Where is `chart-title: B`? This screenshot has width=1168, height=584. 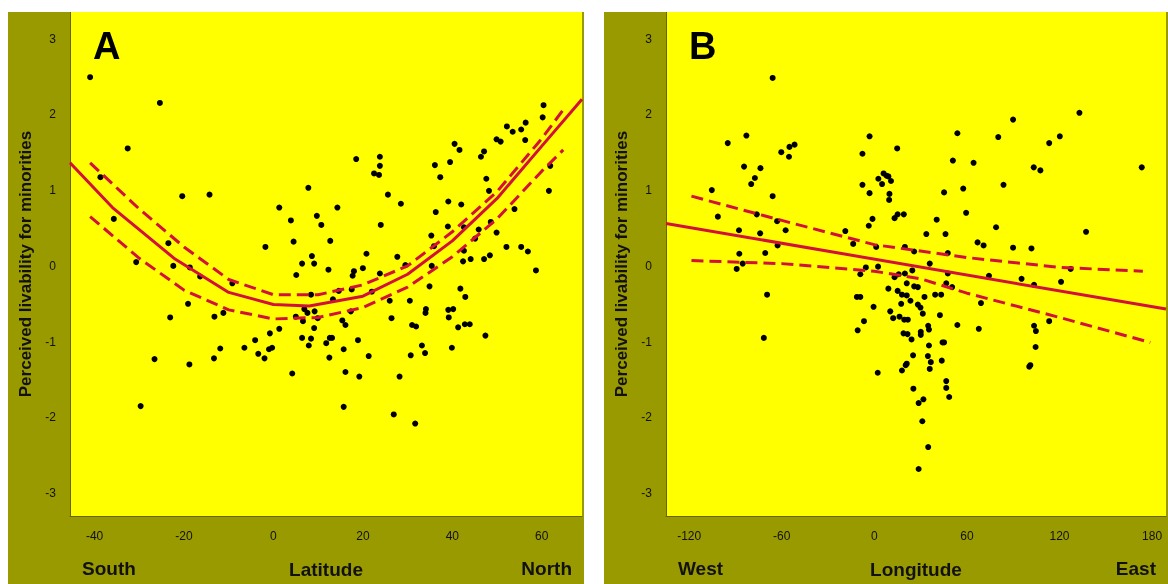 chart-title: B is located at coordinates (703, 46).